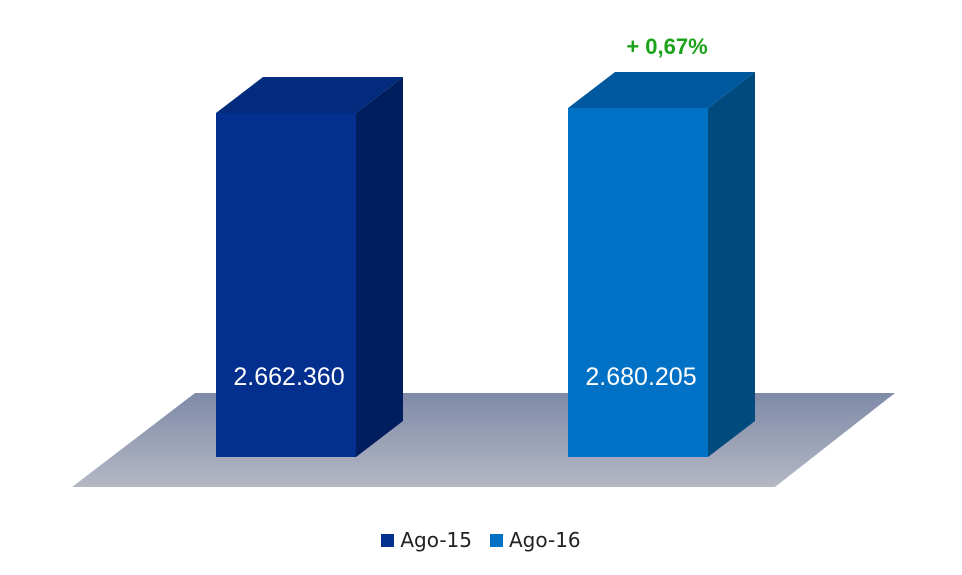 This screenshot has width=962, height=575. What do you see at coordinates (288, 377) in the screenshot?
I see `bar-value-label-ago-15: 2.662.360` at bounding box center [288, 377].